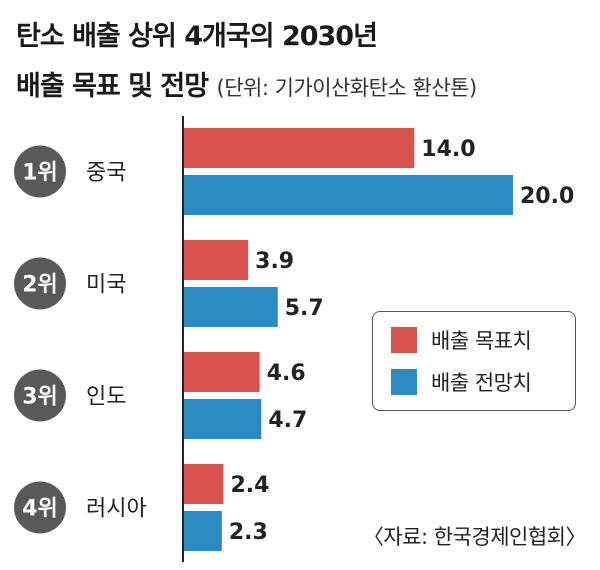 The image size is (600, 570). I want to click on legend-label-forecast: 배출 전망치, so click(481, 383).